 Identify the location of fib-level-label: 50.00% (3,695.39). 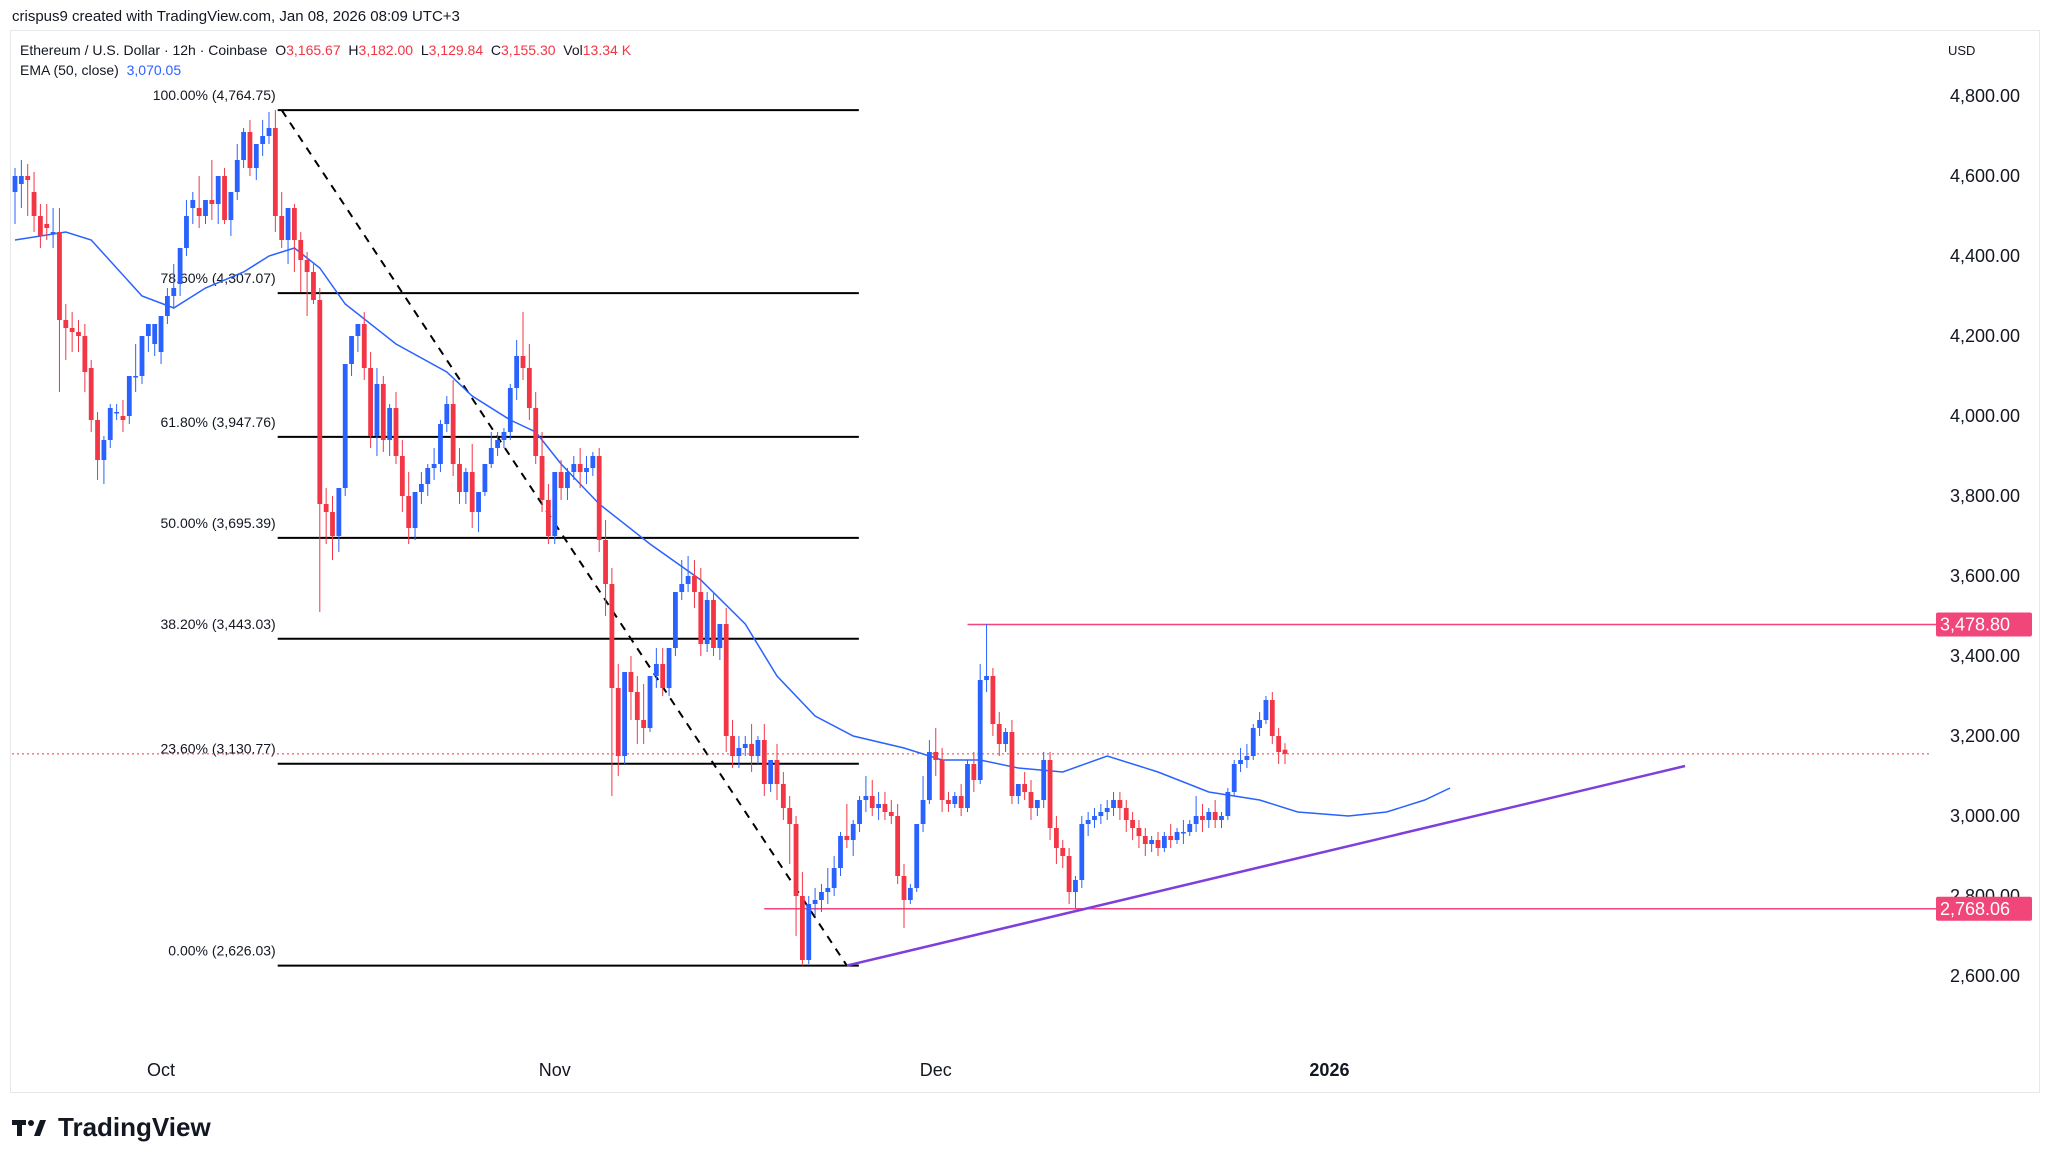
(217, 523).